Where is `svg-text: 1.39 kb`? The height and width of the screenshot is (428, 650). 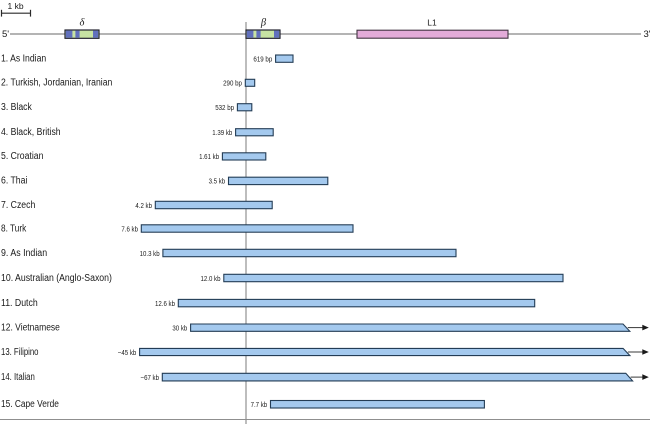 svg-text: 1.39 kb is located at coordinates (222, 132).